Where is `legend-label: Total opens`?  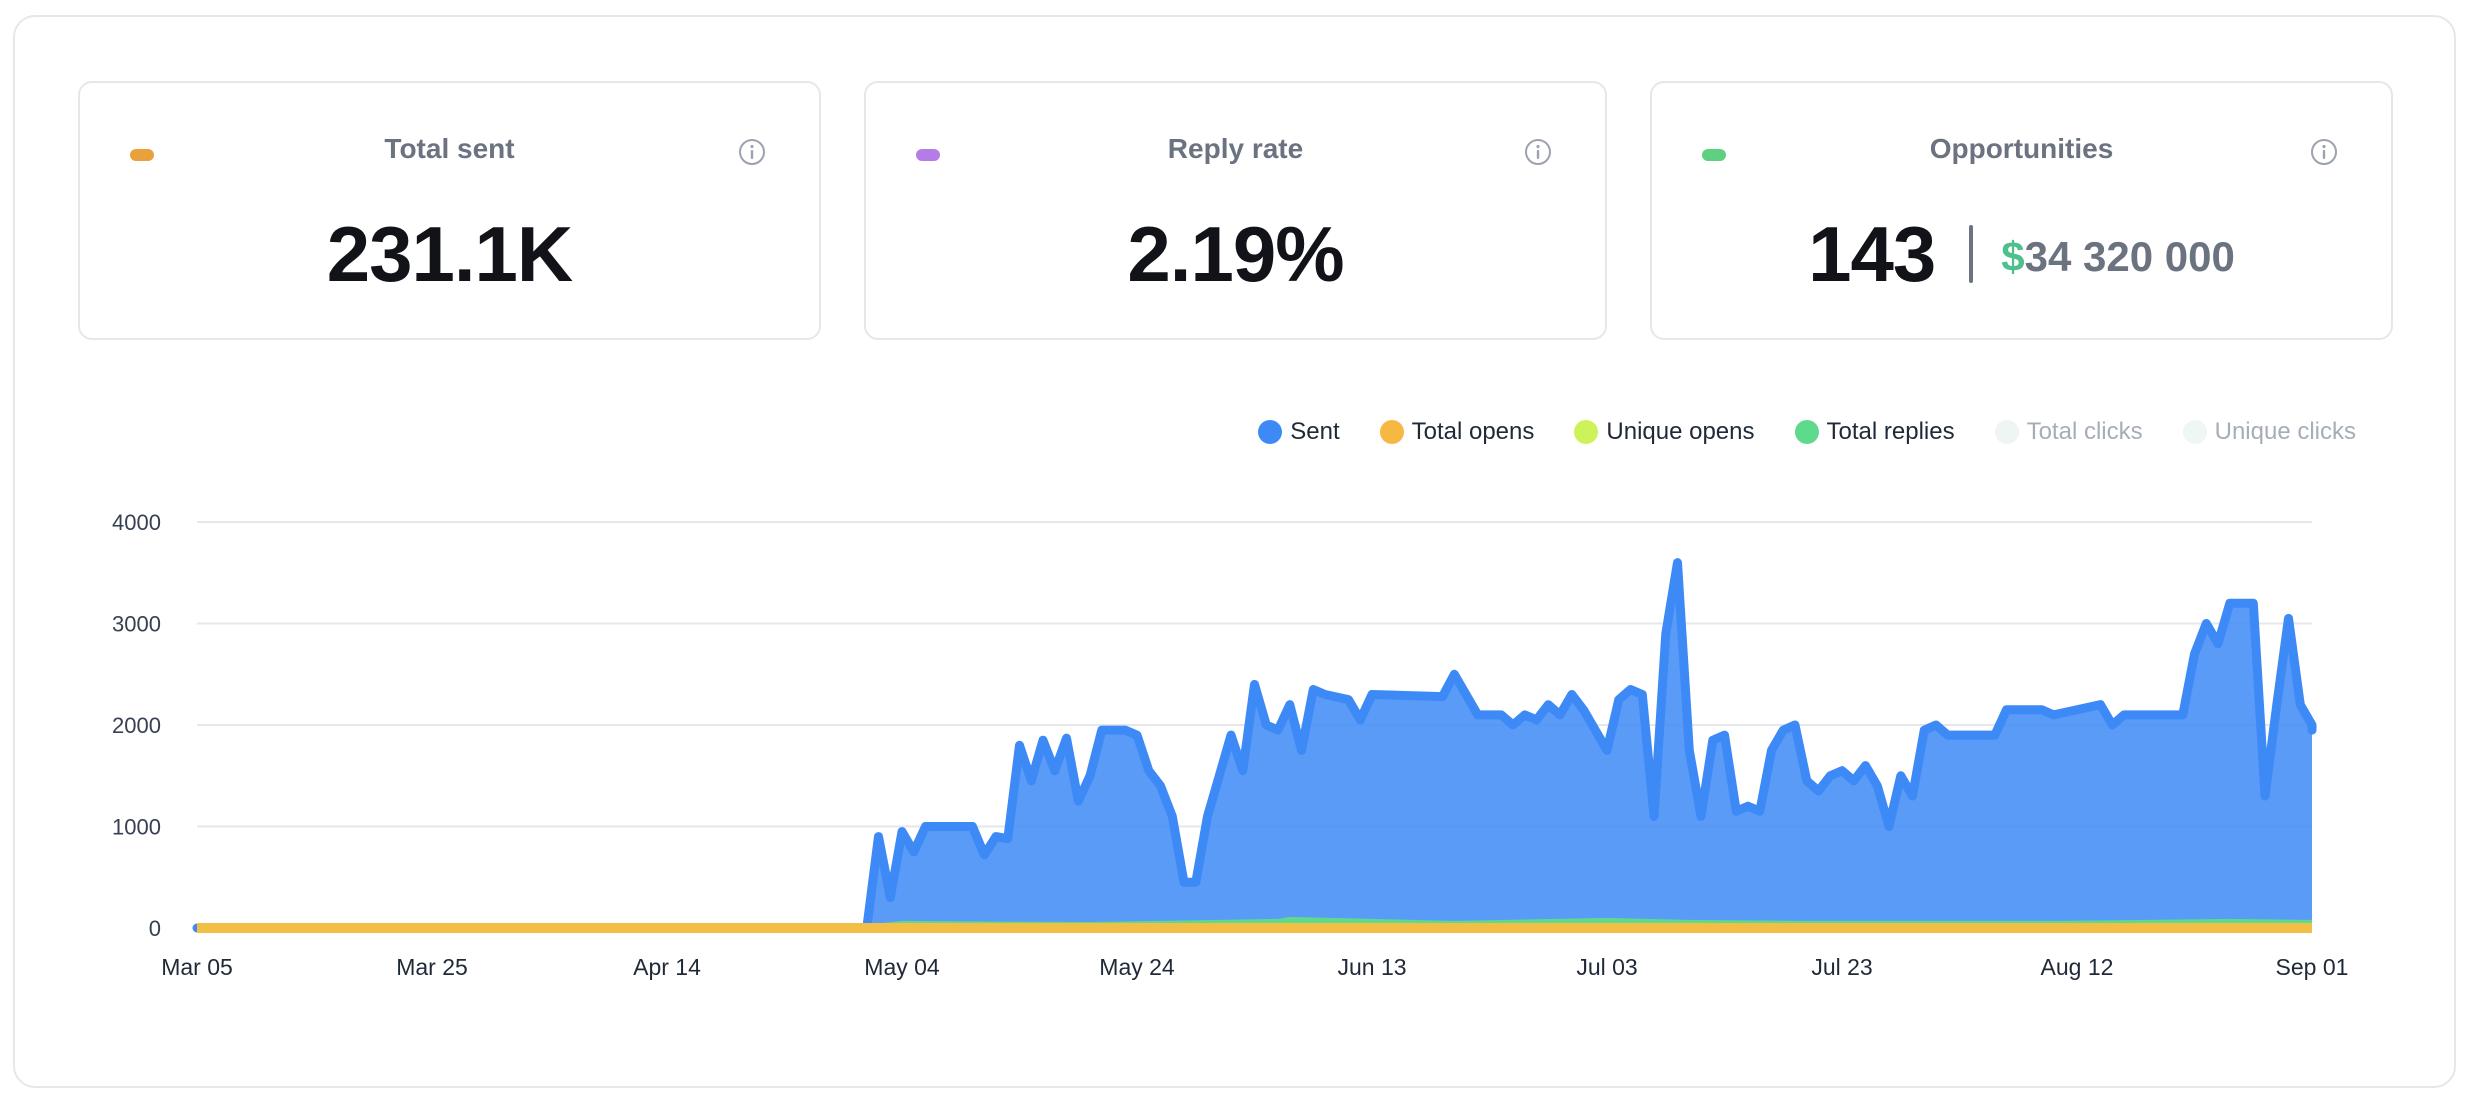
legend-label: Total opens is located at coordinates (1473, 431).